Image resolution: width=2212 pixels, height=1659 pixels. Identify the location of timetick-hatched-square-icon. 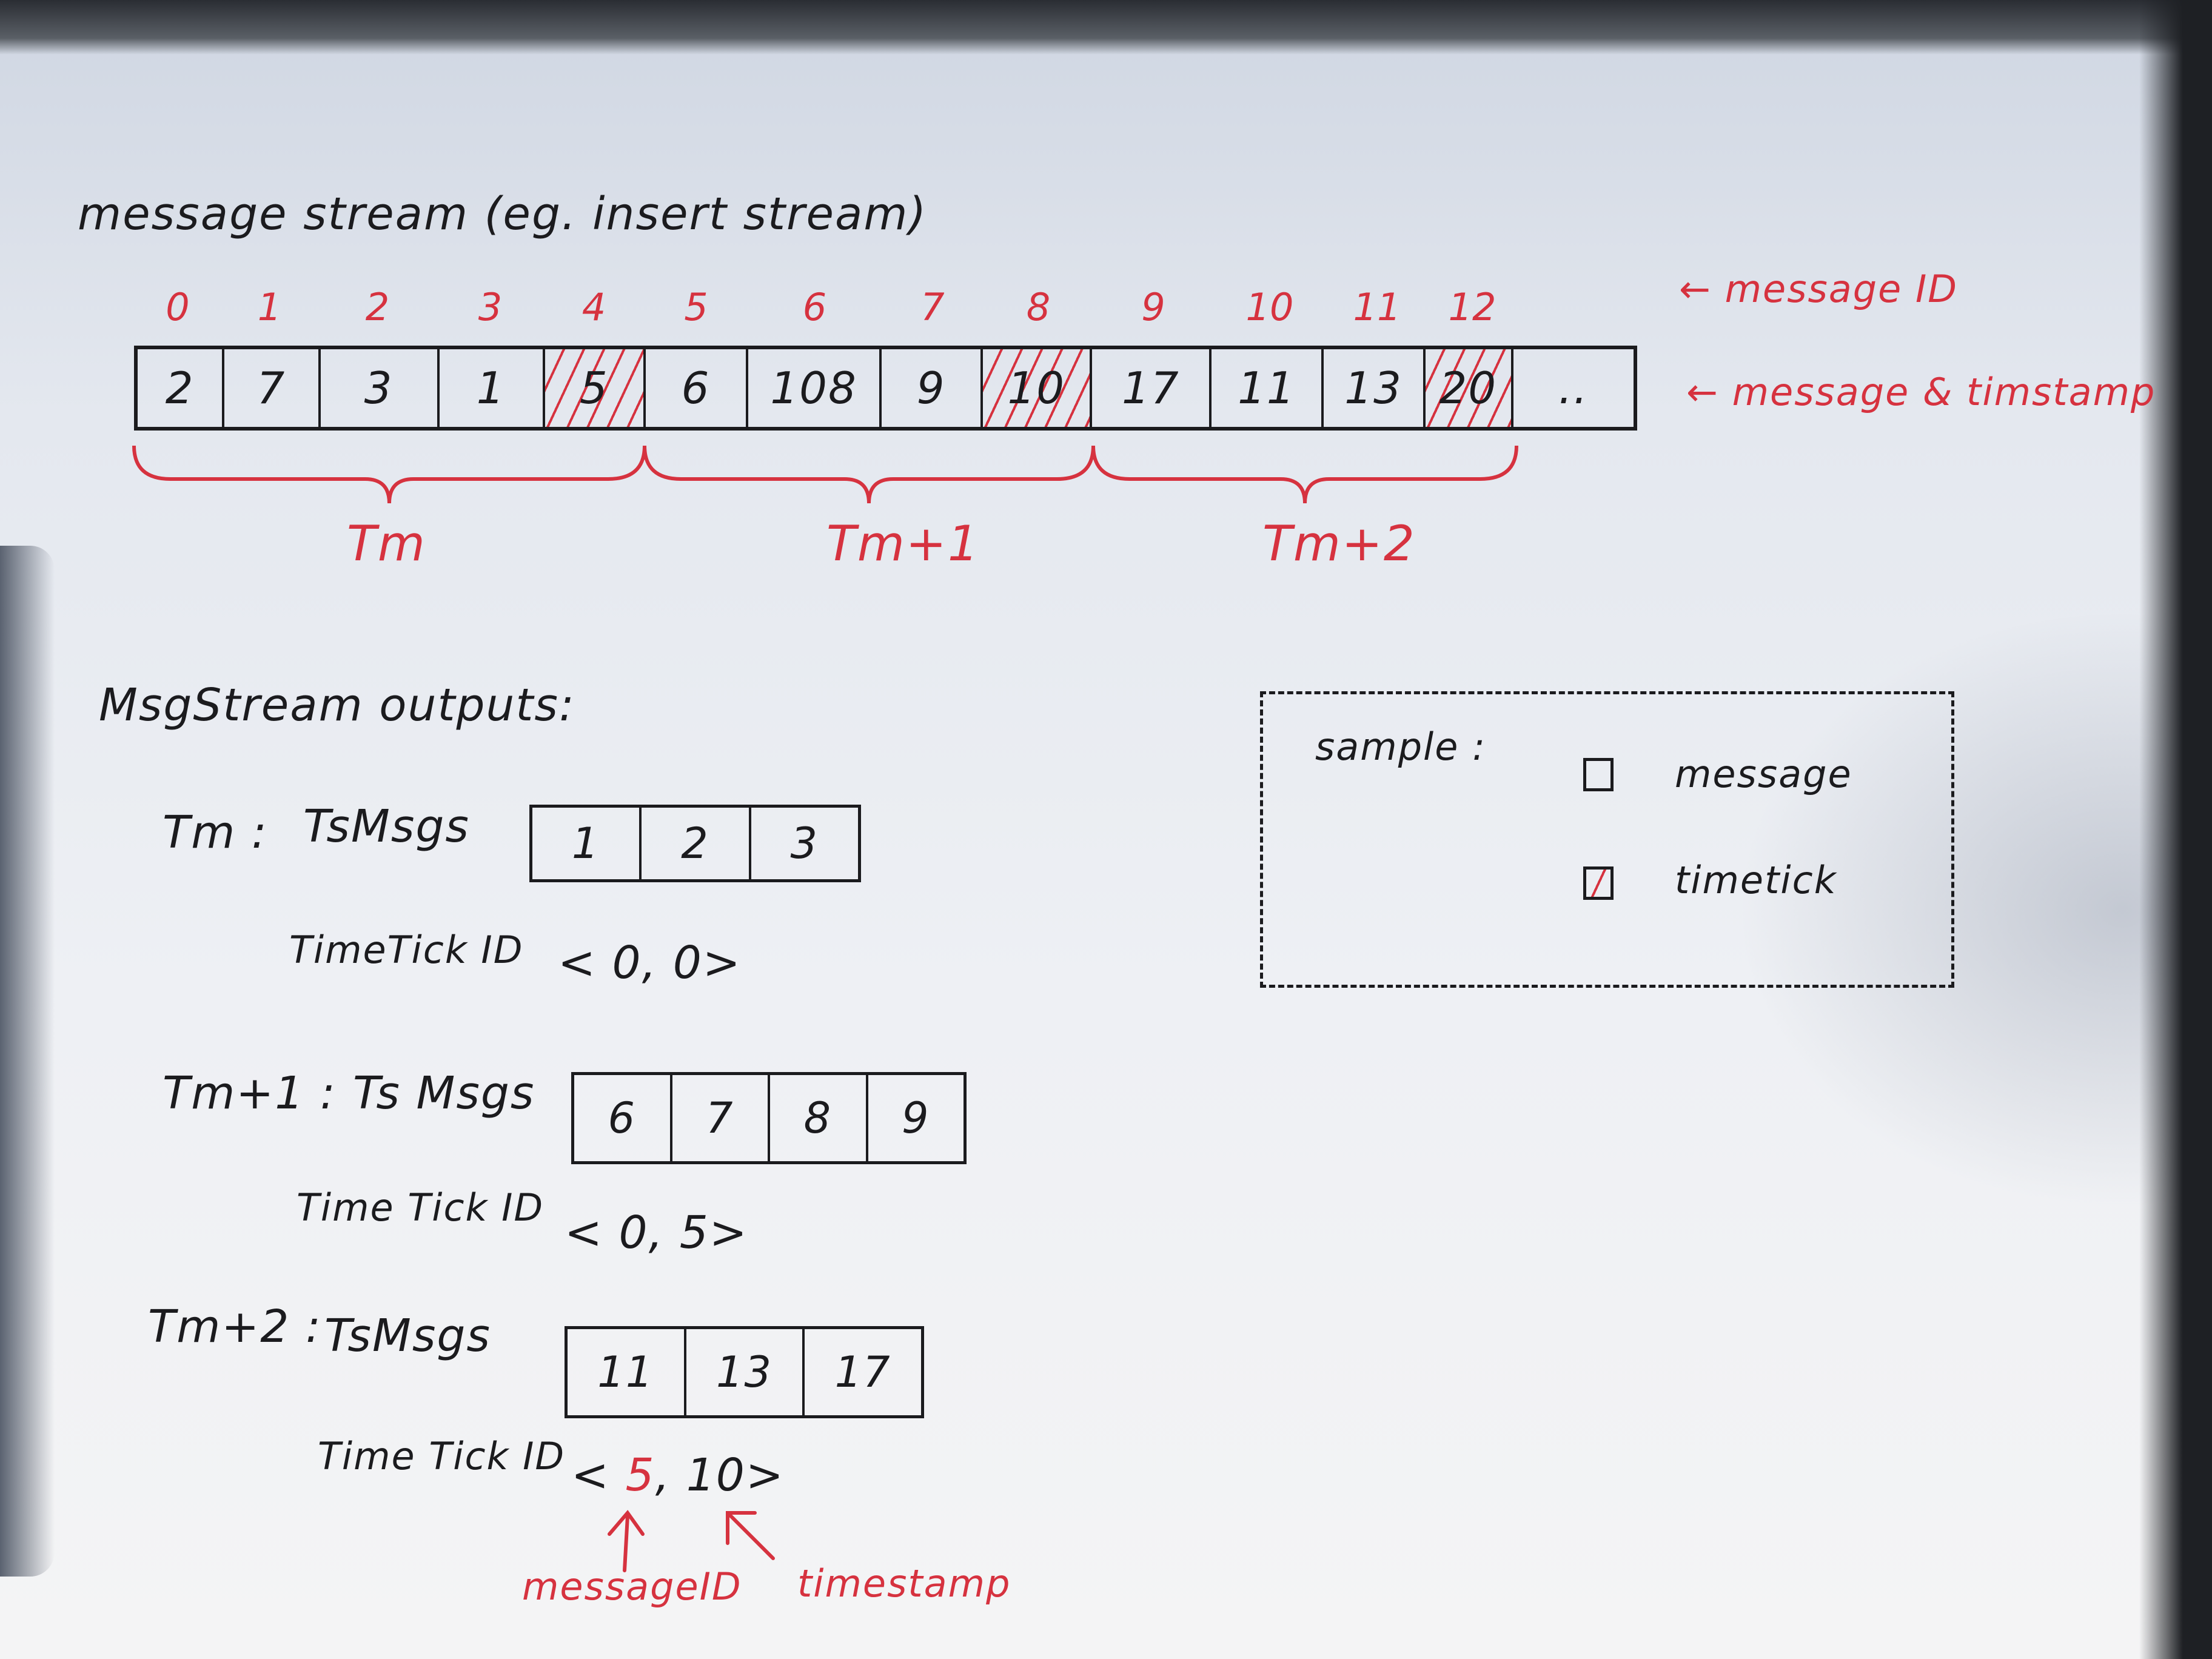
(1598, 883).